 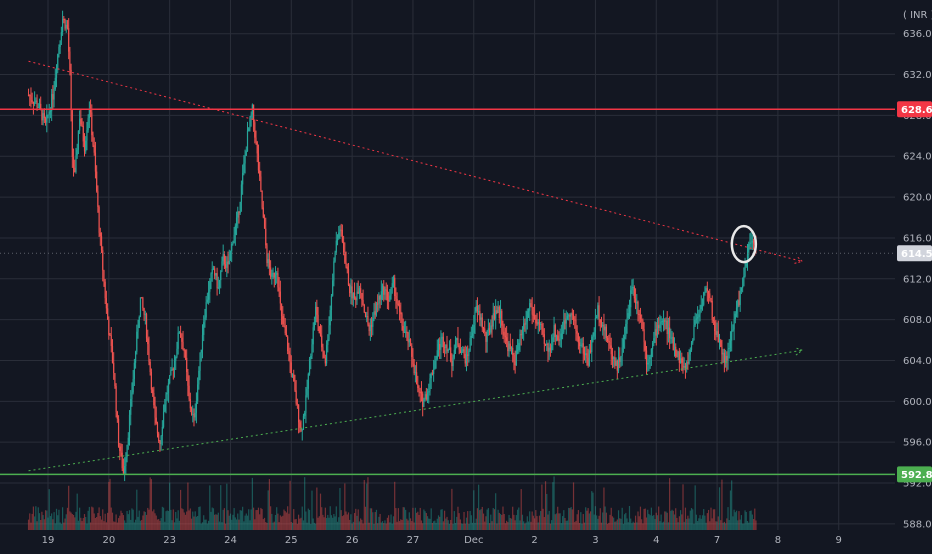 I want to click on x-tick-label: 26, so click(x=352, y=540).